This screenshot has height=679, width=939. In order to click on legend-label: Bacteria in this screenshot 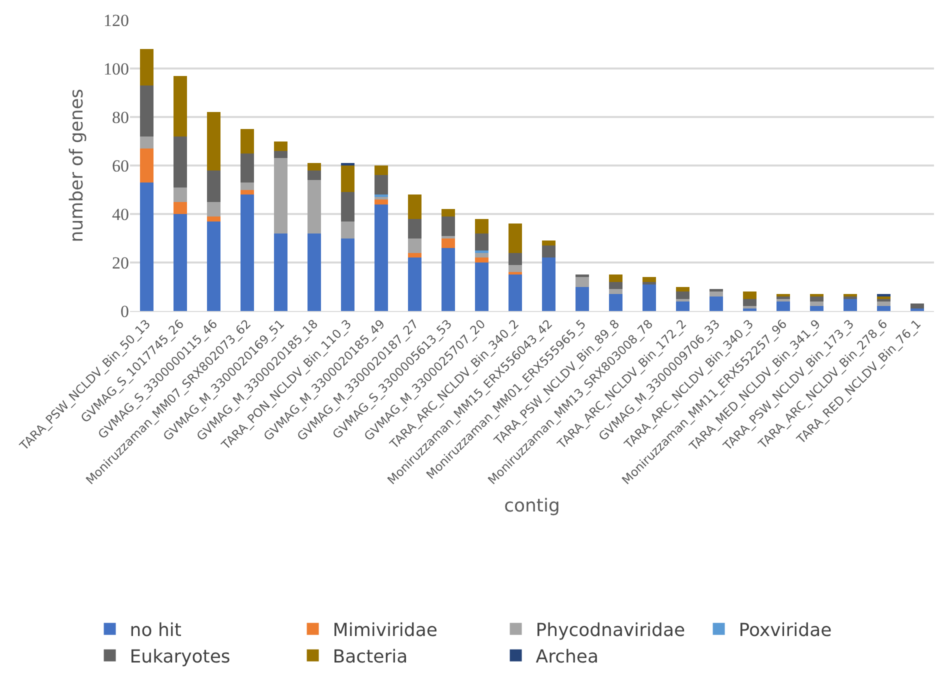, I will do `click(370, 657)`.